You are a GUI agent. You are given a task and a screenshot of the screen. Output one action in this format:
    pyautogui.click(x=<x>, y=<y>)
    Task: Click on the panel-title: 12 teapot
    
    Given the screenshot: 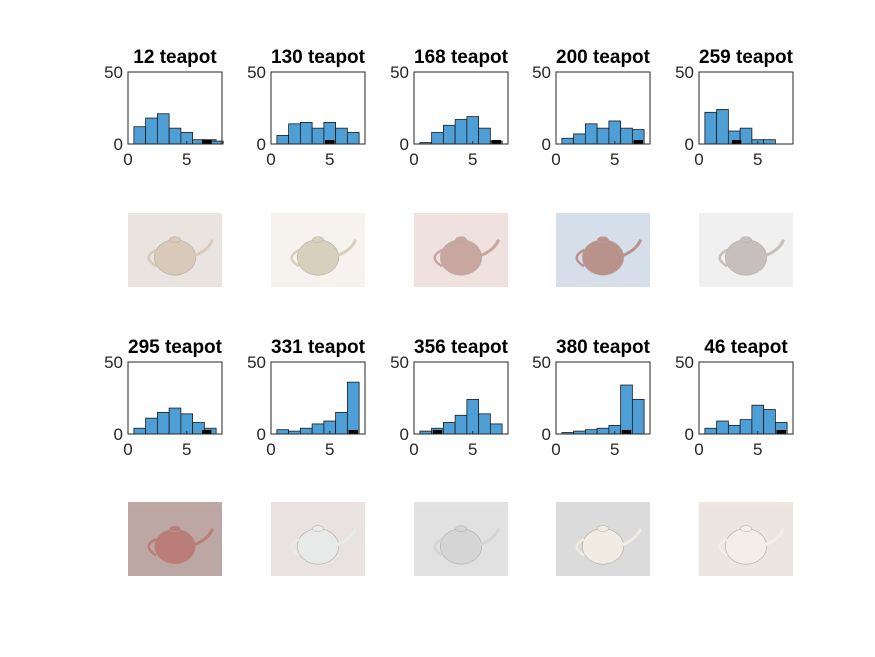 What is the action you would take?
    pyautogui.click(x=175, y=57)
    